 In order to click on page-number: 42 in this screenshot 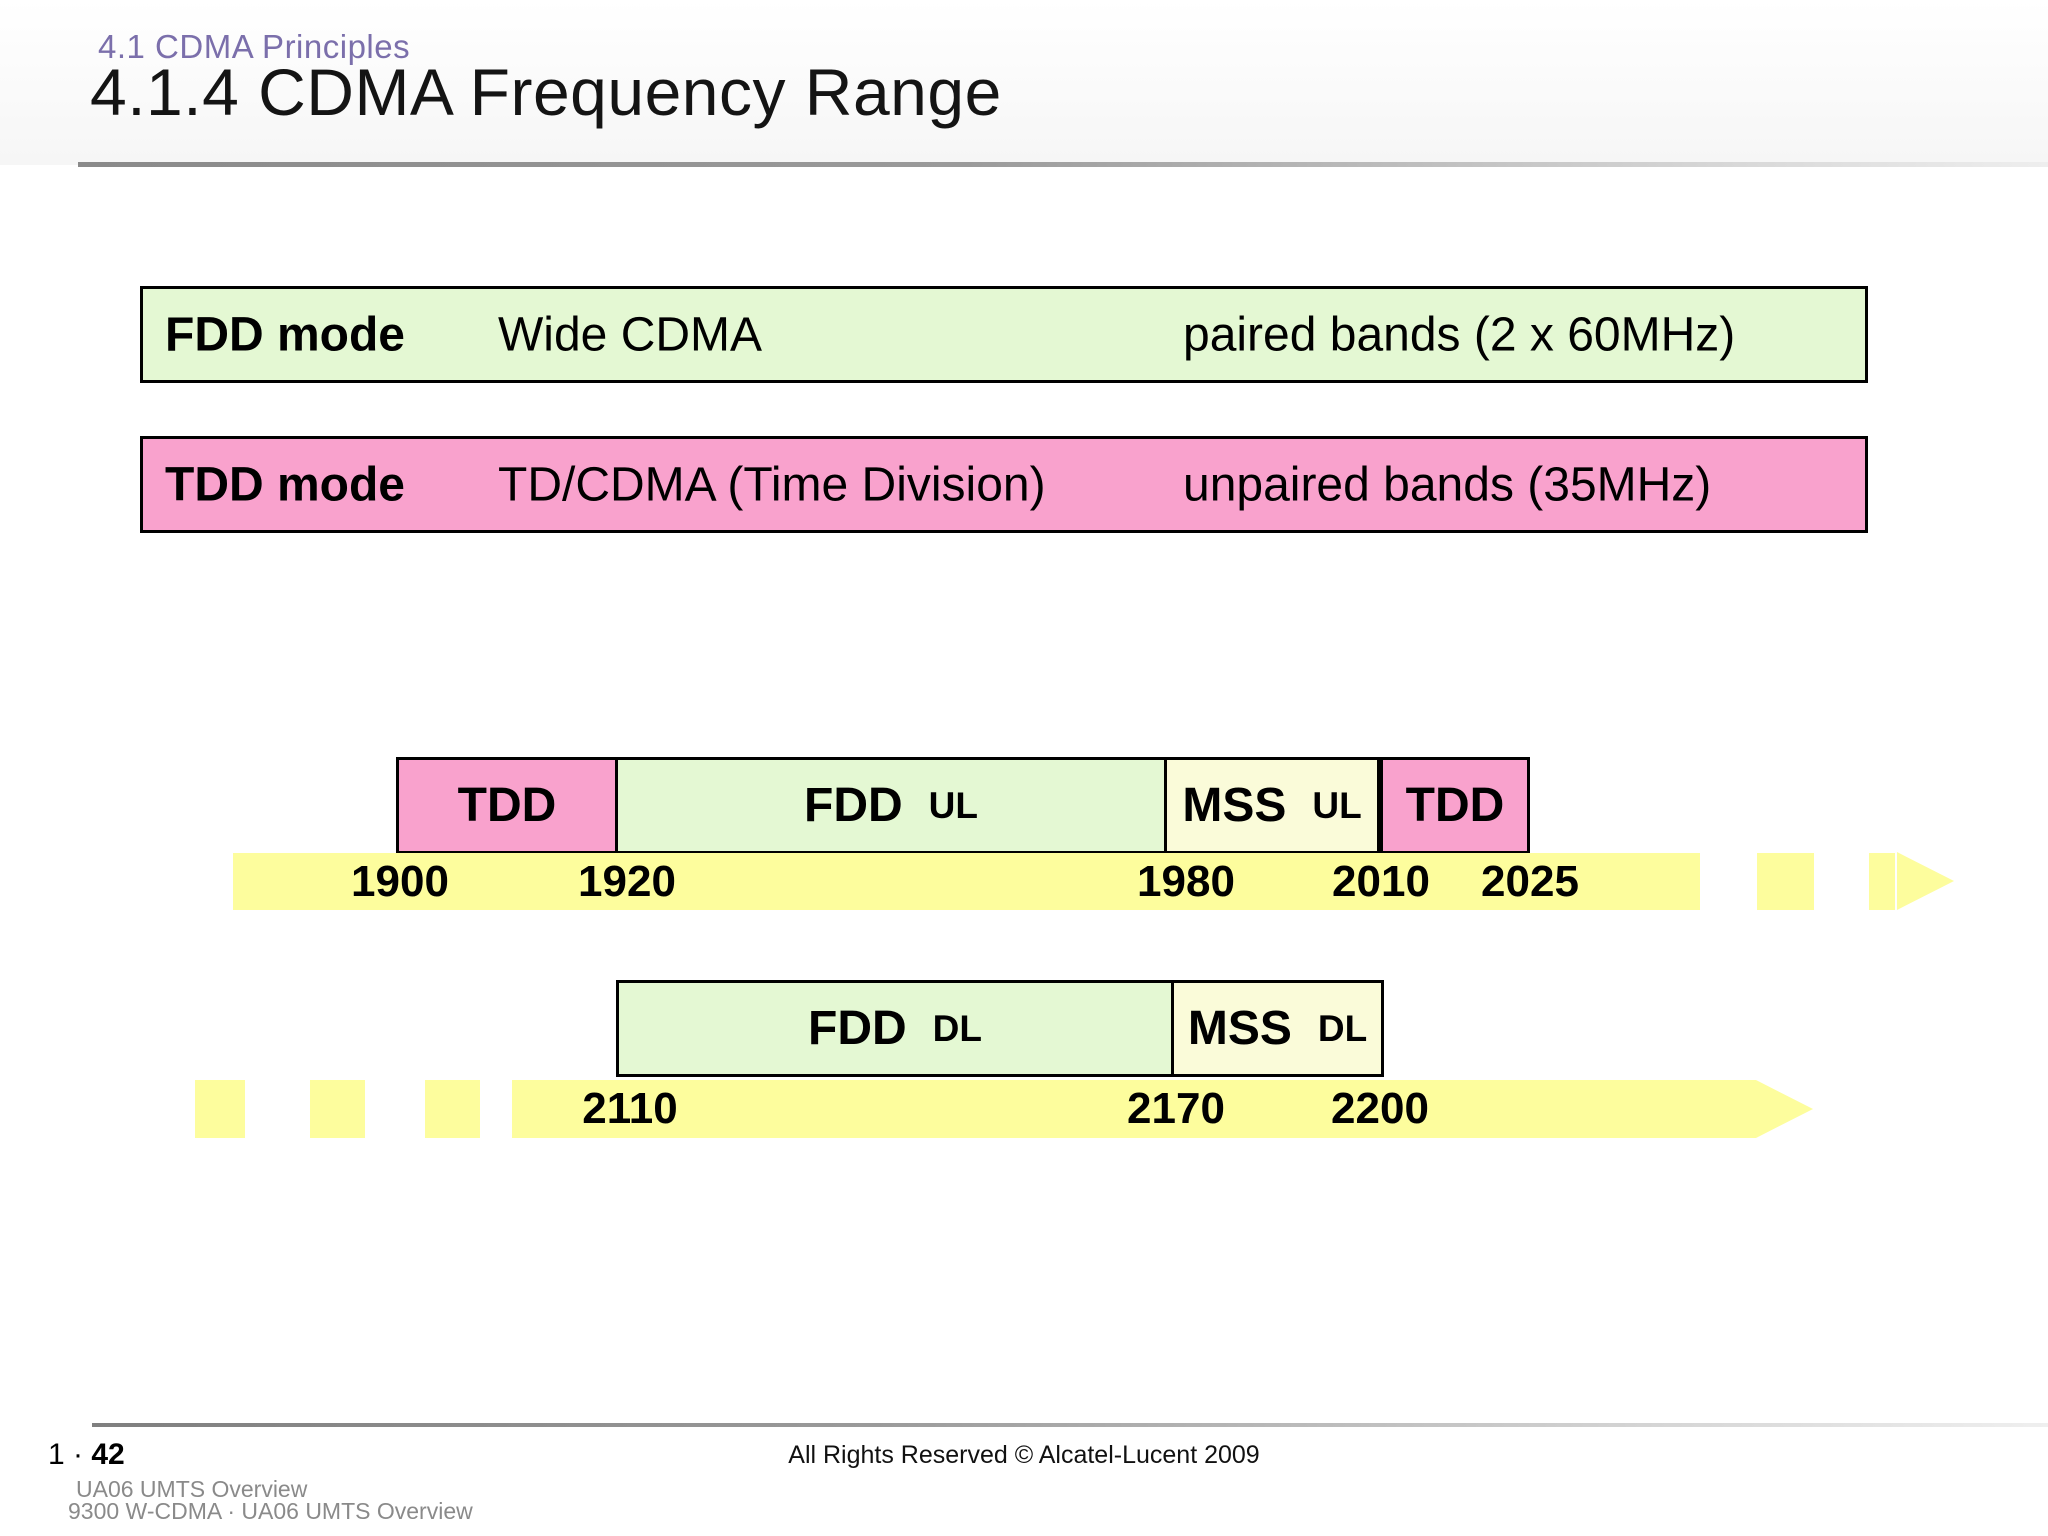, I will do `click(108, 1454)`.